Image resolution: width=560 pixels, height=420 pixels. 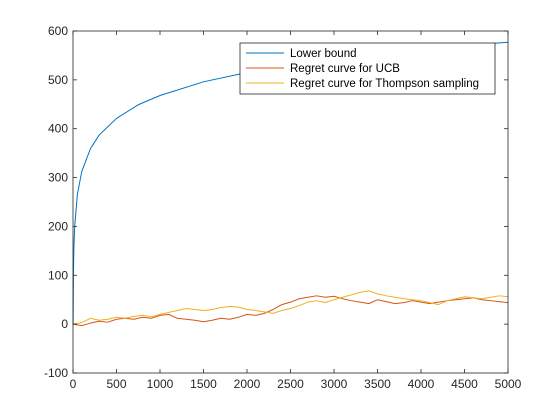 I want to click on y-tick-label: 100, so click(x=58, y=275).